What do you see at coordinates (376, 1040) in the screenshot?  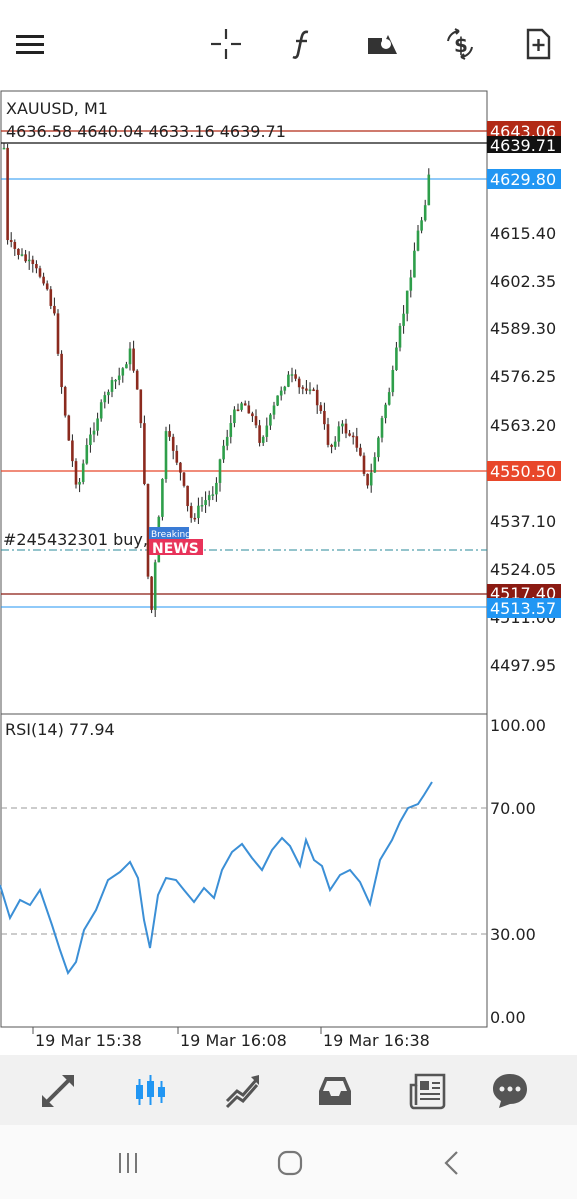 I see `time-label: 19 Mar 16:38` at bounding box center [376, 1040].